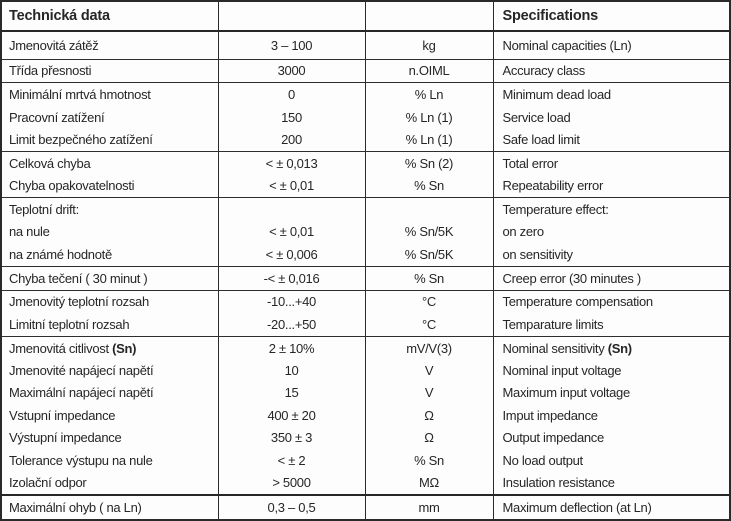 This screenshot has width=731, height=521. Describe the element at coordinates (611, 325) in the screenshot. I see `spec-label-en: Temparature limits` at that location.